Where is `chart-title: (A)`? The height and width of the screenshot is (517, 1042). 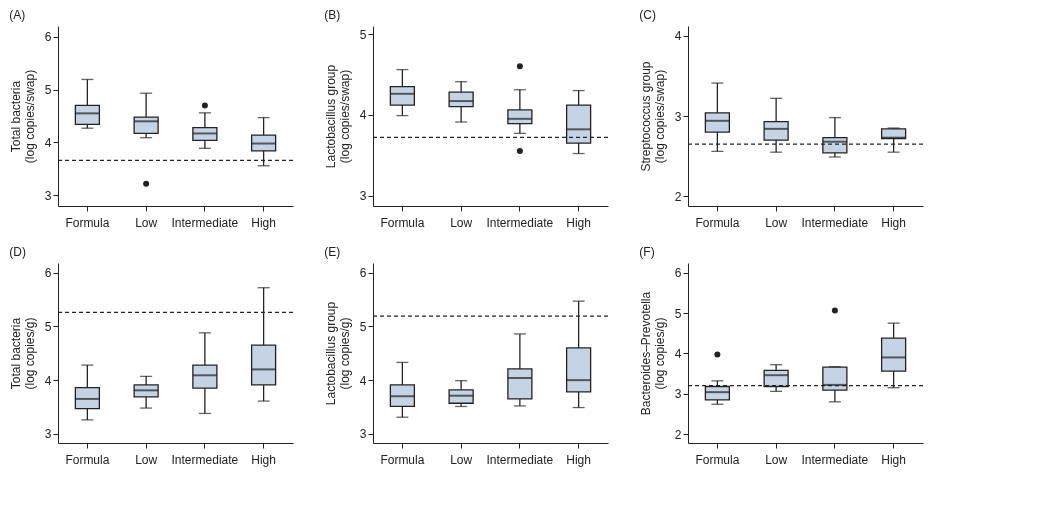
chart-title: (A) is located at coordinates (17, 15).